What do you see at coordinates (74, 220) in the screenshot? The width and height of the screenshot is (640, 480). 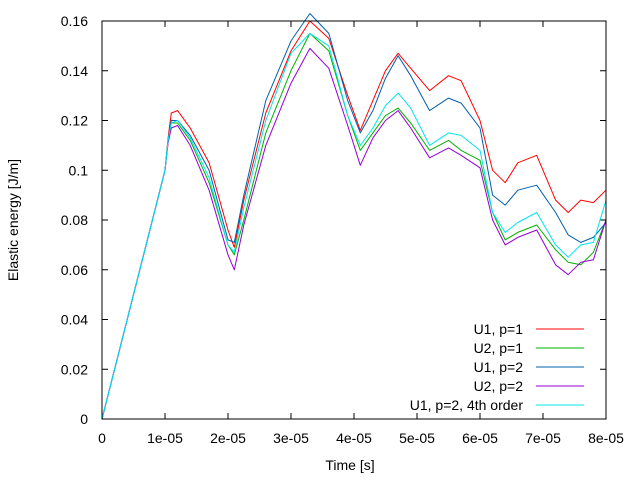 I see `y-tick-label: 0.08` at bounding box center [74, 220].